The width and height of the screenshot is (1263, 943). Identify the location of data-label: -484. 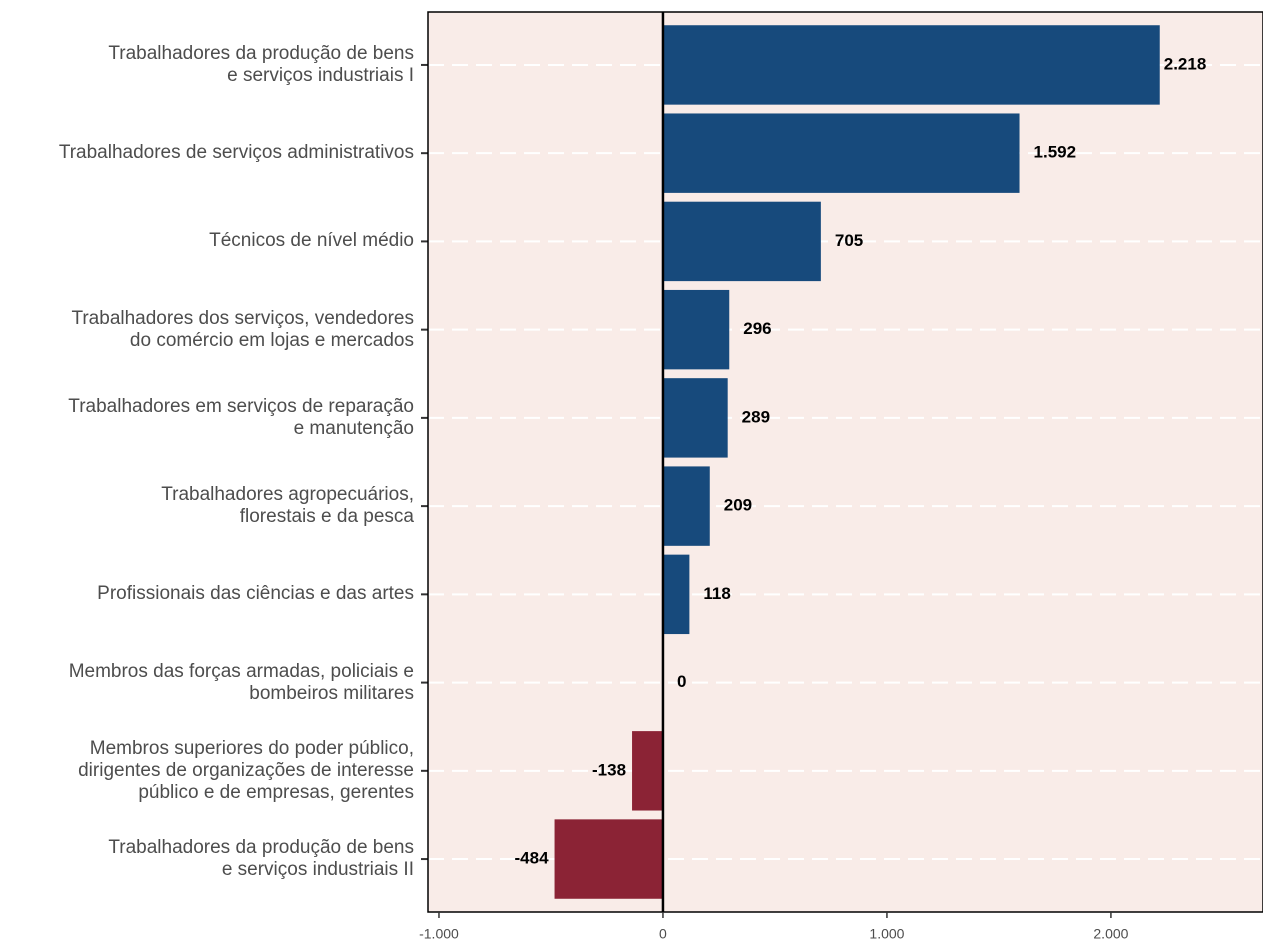
(532, 858).